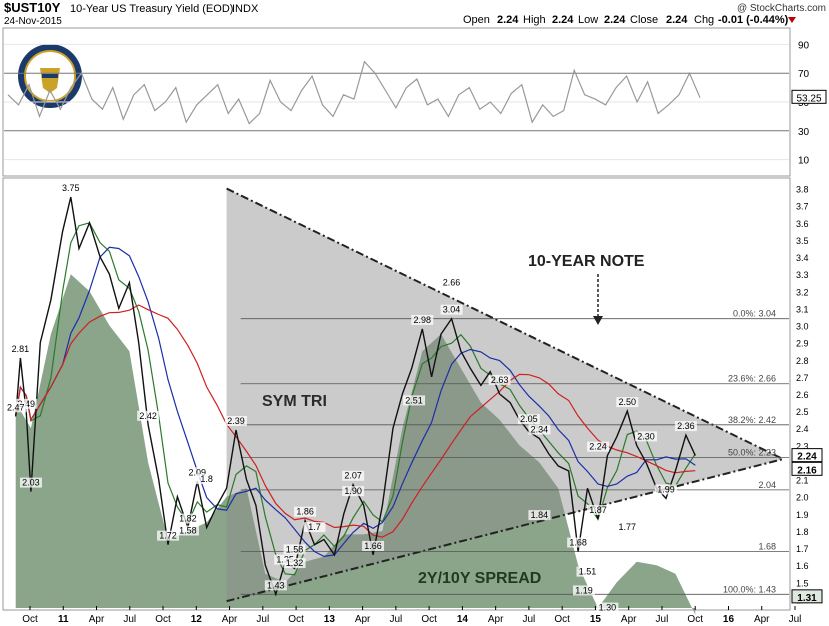 The width and height of the screenshot is (829, 626). What do you see at coordinates (508, 20) in the screenshot?
I see `open-value: 2.24` at bounding box center [508, 20].